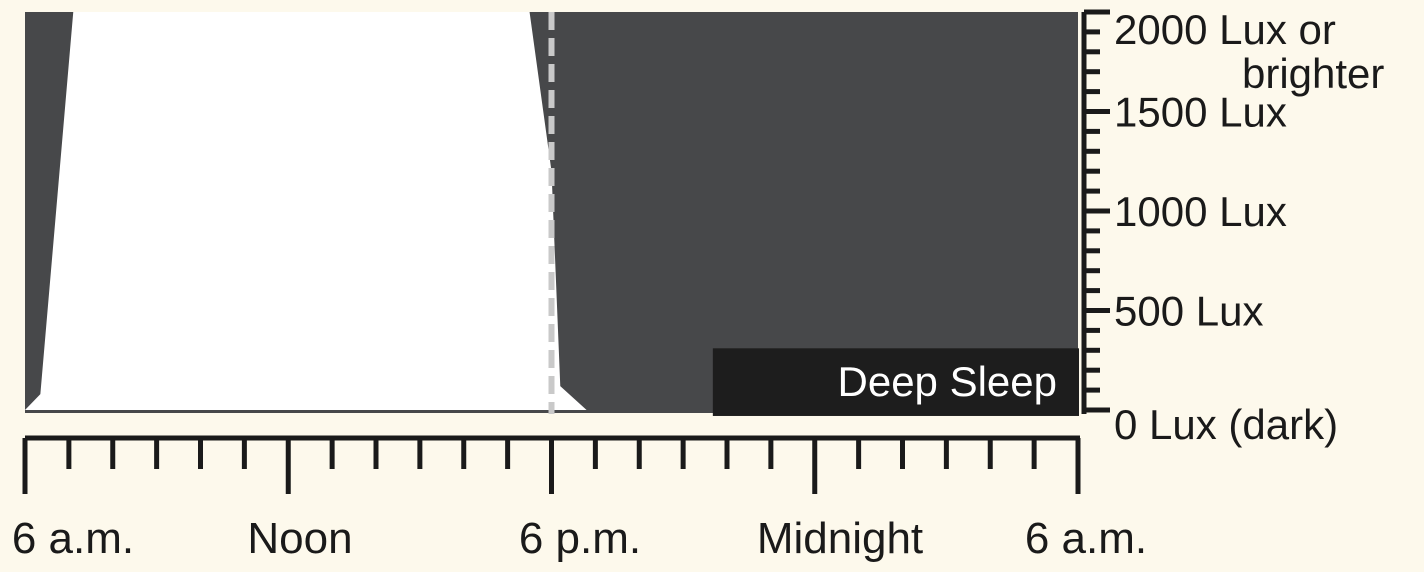 The width and height of the screenshot is (1424, 572). I want to click on y-tick-label: brighter, so click(1313, 73).